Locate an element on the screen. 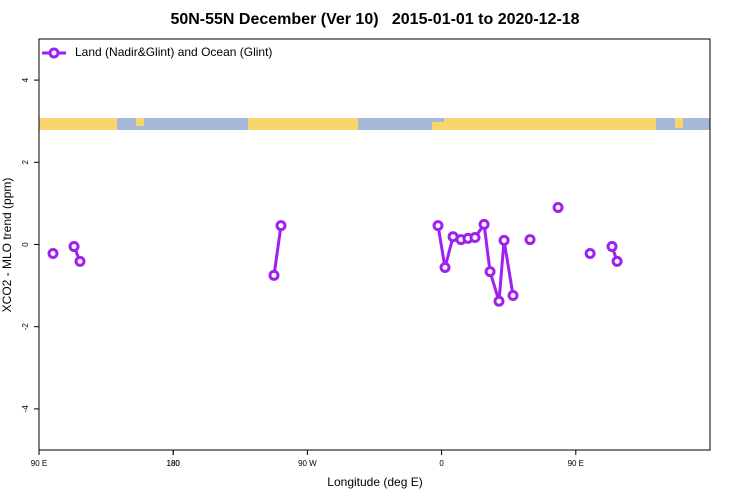  legend-label: Land (Nadir&Glint) and Ocean (Glint) is located at coordinates (173, 52).